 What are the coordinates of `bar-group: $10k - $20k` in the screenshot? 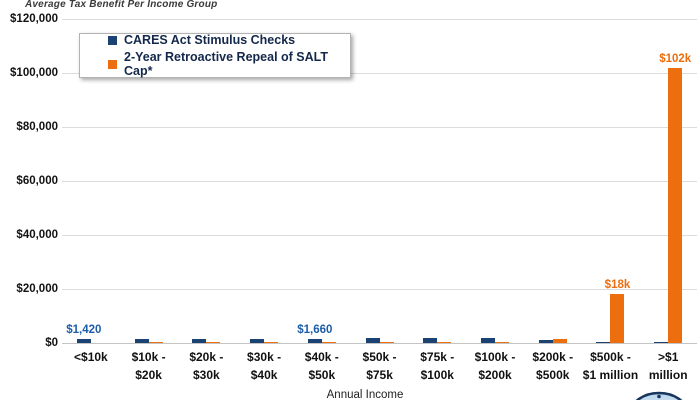 It's located at (149, 200).